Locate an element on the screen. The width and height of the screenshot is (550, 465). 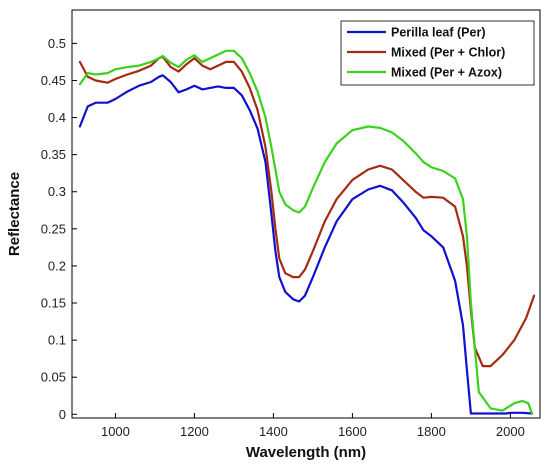
y-tick-label: 0.05 is located at coordinates (53, 377).